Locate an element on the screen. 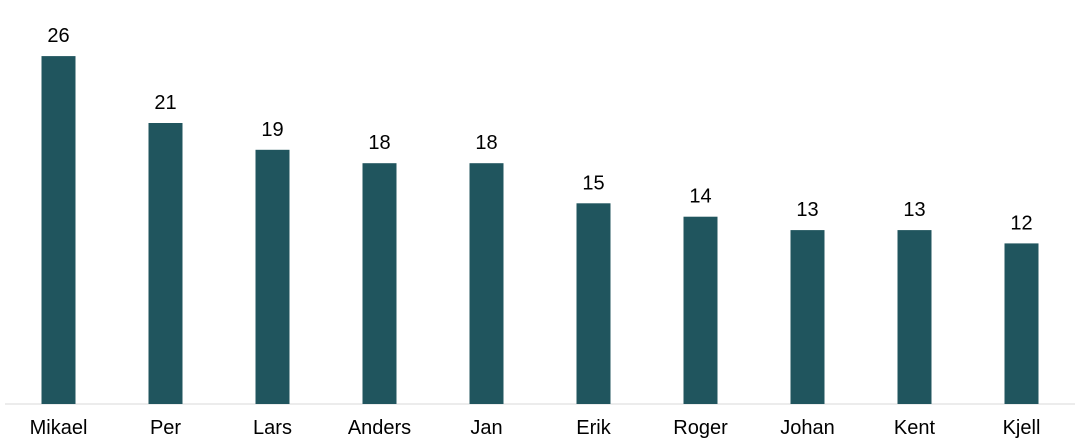 This screenshot has width=1075, height=441. data-label-kjell: 12 is located at coordinates (1021, 223).